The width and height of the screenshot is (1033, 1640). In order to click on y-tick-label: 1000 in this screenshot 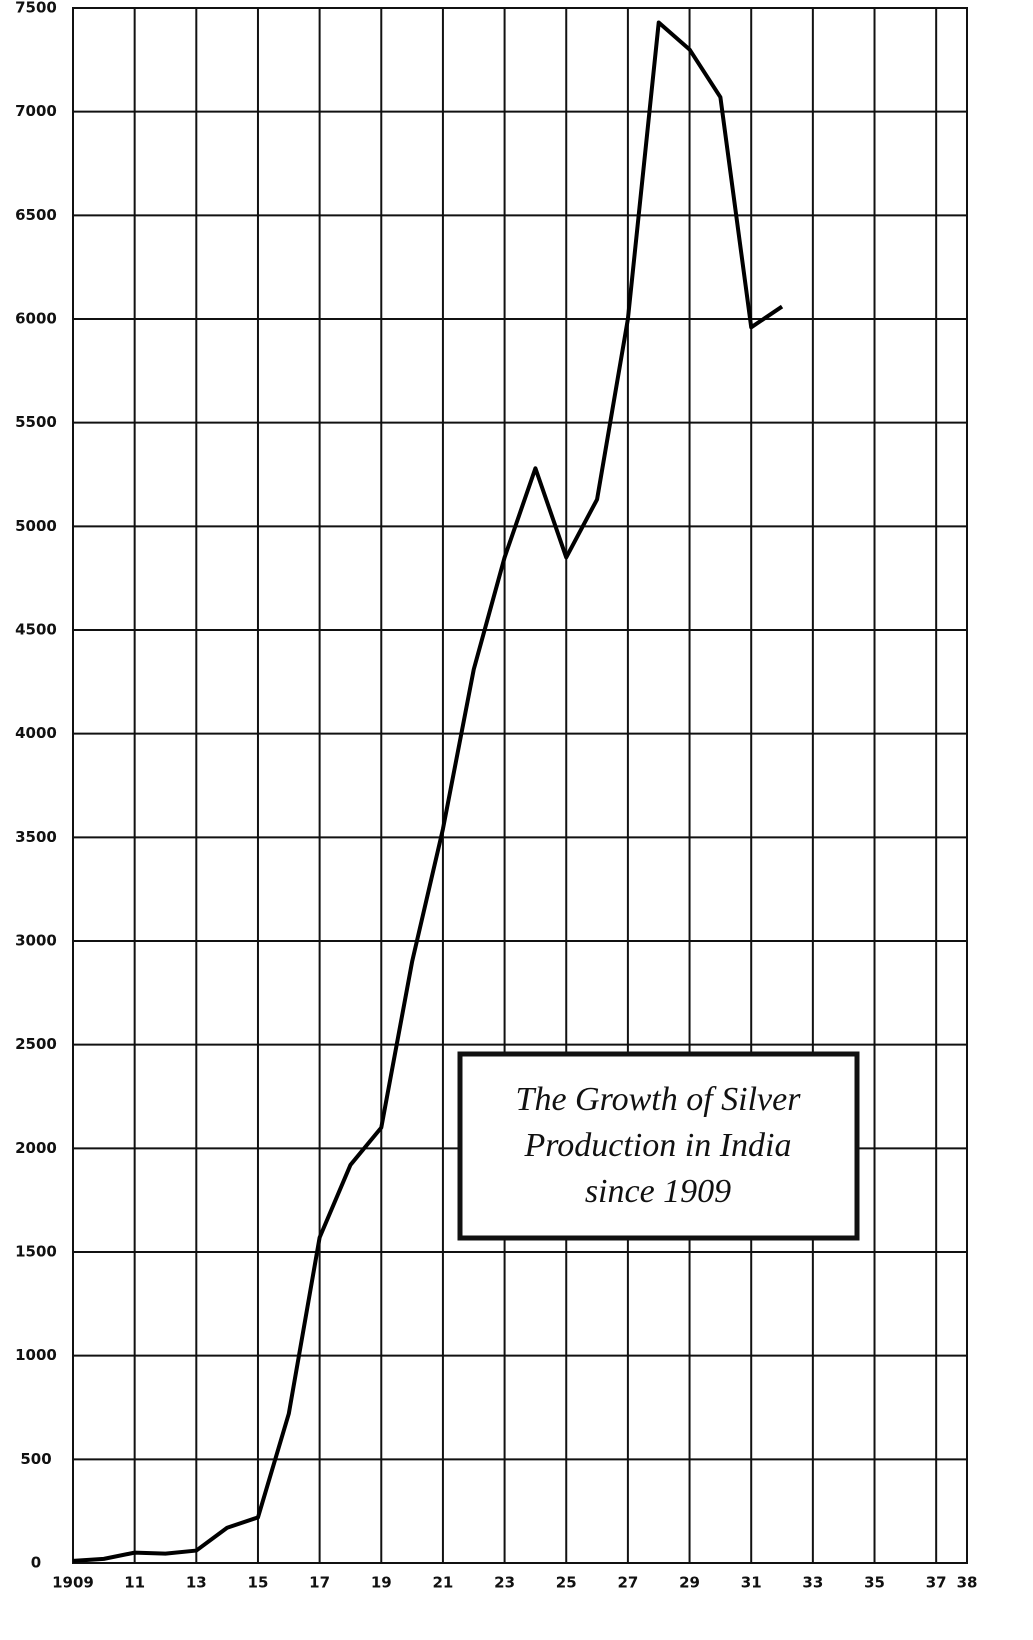, I will do `click(36, 1355)`.